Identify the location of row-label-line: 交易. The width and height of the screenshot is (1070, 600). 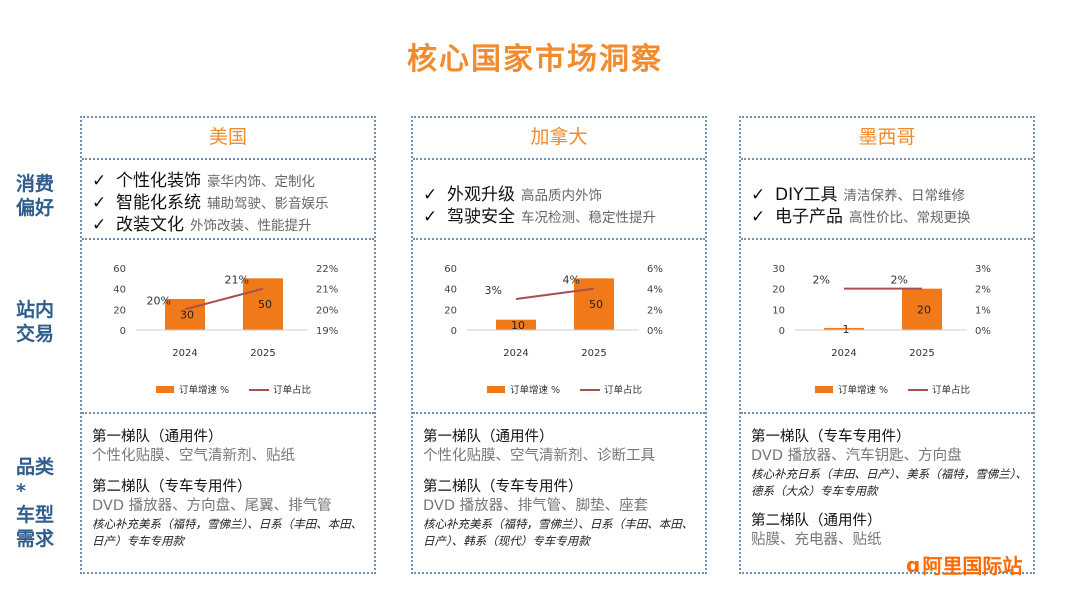
(35, 334).